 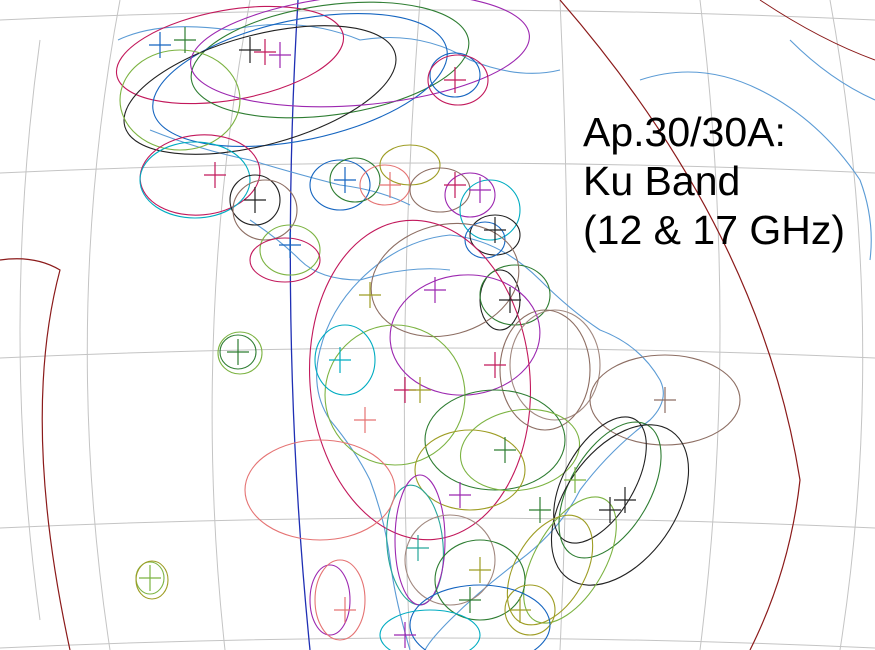 I want to click on limit-arc-west, so click(x=35, y=454).